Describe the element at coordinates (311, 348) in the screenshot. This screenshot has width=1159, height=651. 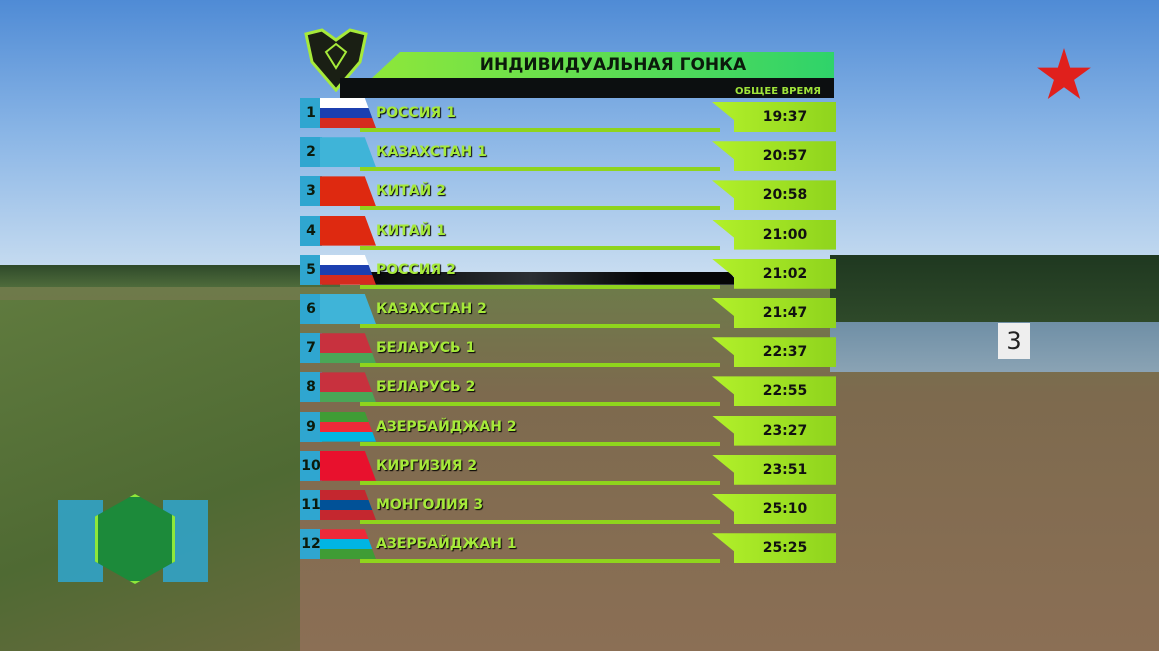
I see `rank: 7` at that location.